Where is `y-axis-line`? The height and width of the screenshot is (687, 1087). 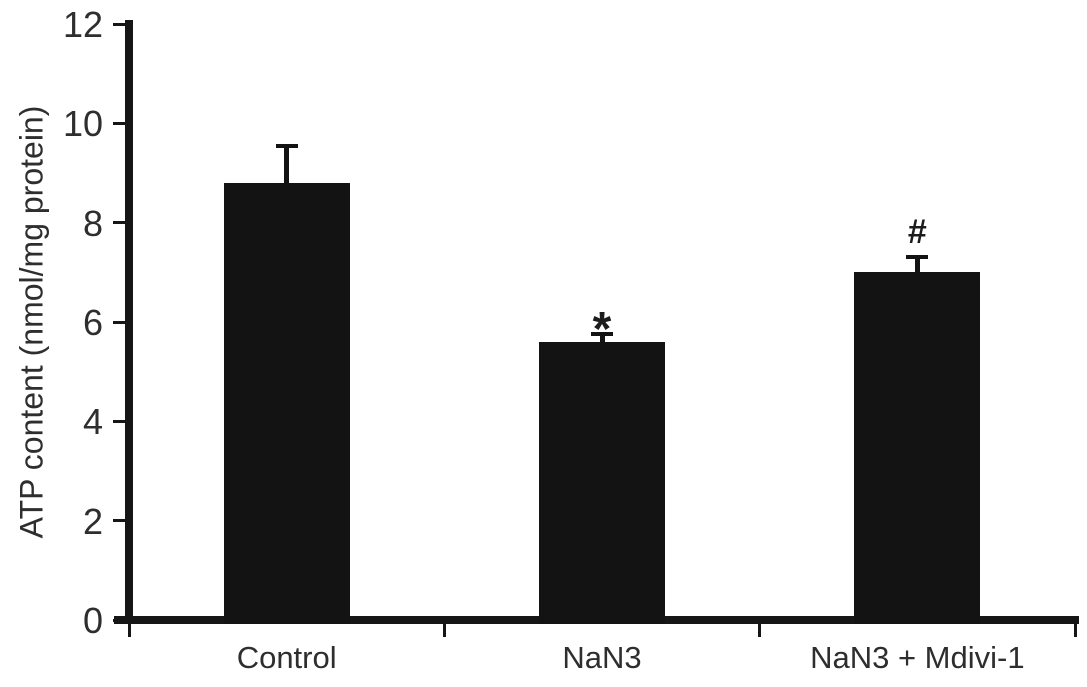 y-axis-line is located at coordinates (129, 322).